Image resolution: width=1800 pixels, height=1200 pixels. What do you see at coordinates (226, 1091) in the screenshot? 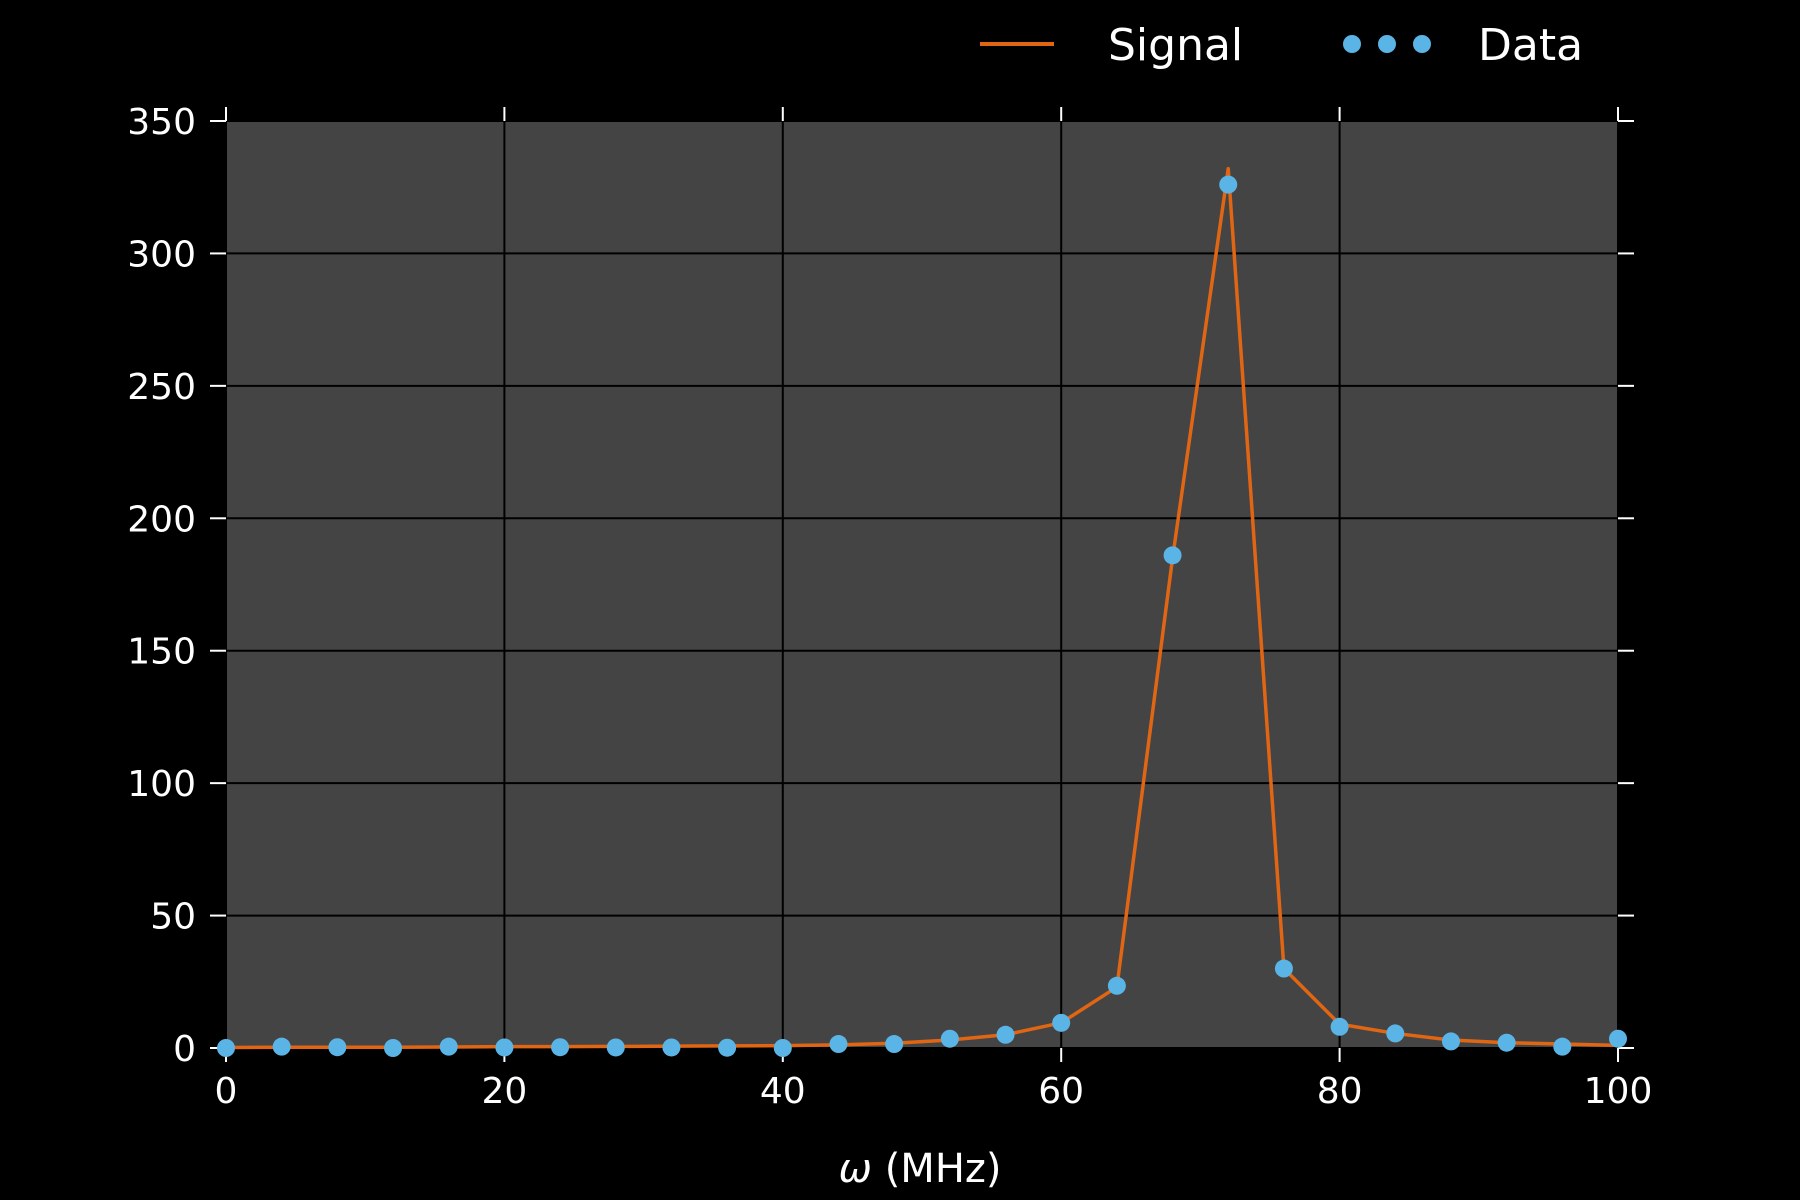
I see `x-tick-label: 0` at bounding box center [226, 1091].